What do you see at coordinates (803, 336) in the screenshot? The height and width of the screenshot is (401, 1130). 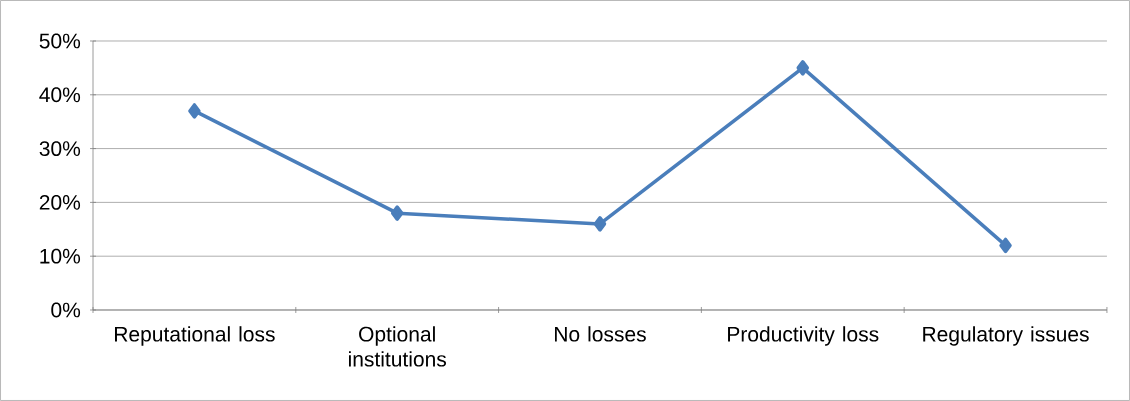 I see `x-tick-label: Productivity loss` at bounding box center [803, 336].